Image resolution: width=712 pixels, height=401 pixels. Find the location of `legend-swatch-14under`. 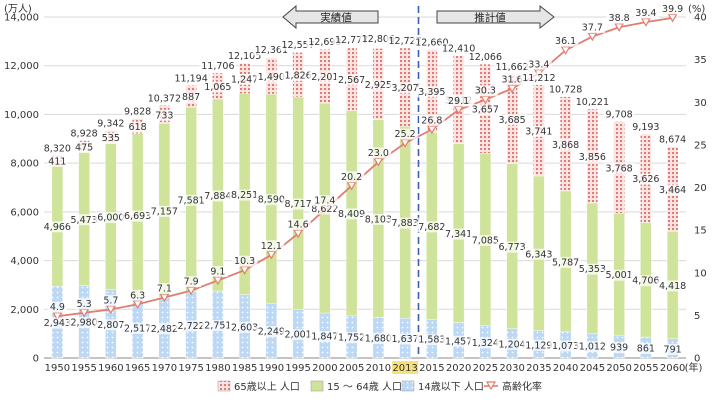

legend-swatch-14under is located at coordinates (408, 386).